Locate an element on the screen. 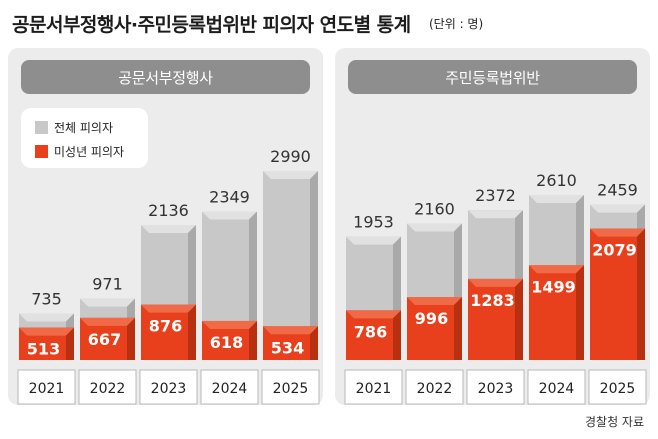 The width and height of the screenshot is (658, 439). total-value-label: 1953 is located at coordinates (373, 222).